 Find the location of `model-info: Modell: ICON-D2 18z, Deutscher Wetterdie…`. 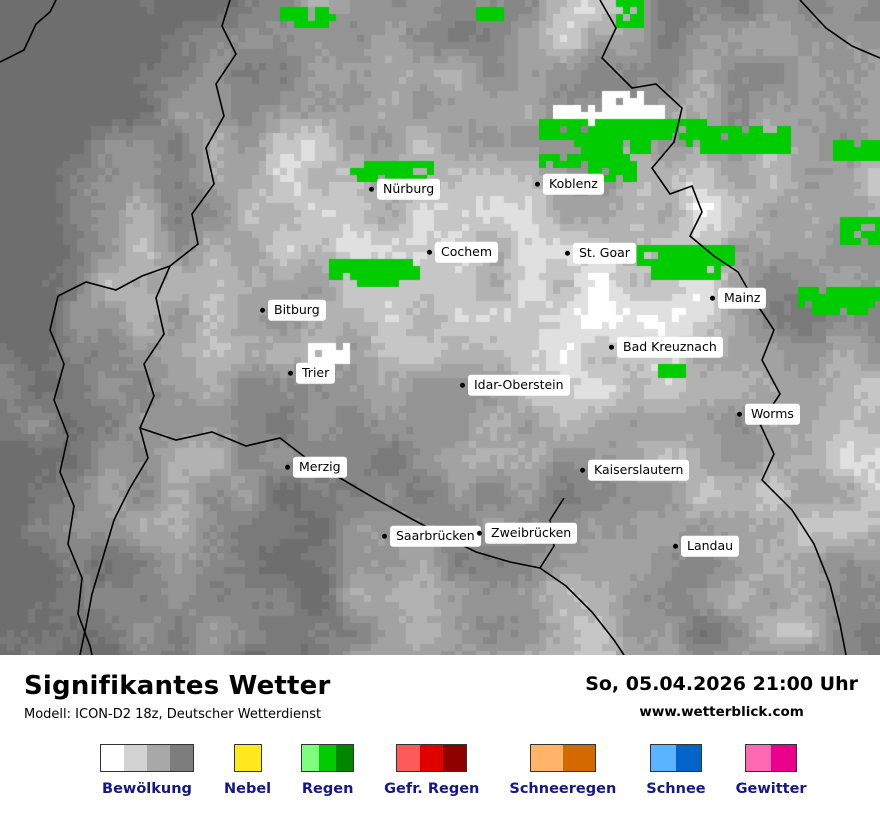

model-info: Modell: ICON-D2 18z, Deutscher Wetterdie… is located at coordinates (173, 714).